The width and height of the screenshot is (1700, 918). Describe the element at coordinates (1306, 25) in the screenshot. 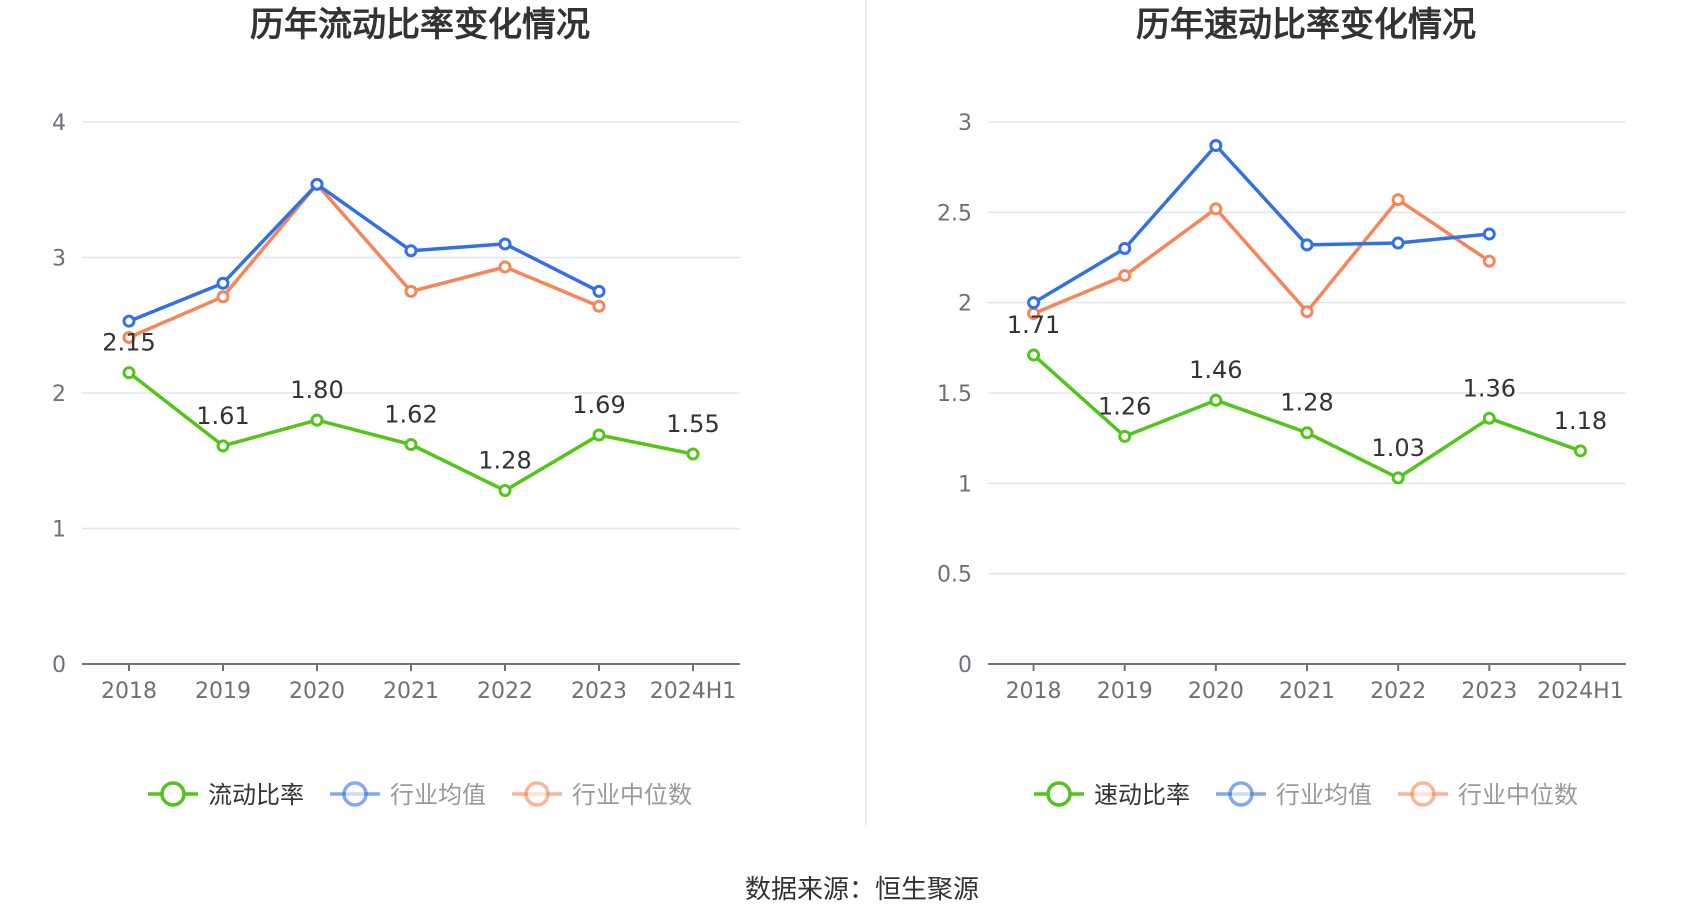

I see `chart-title: 历年速动比率变化情况` at that location.